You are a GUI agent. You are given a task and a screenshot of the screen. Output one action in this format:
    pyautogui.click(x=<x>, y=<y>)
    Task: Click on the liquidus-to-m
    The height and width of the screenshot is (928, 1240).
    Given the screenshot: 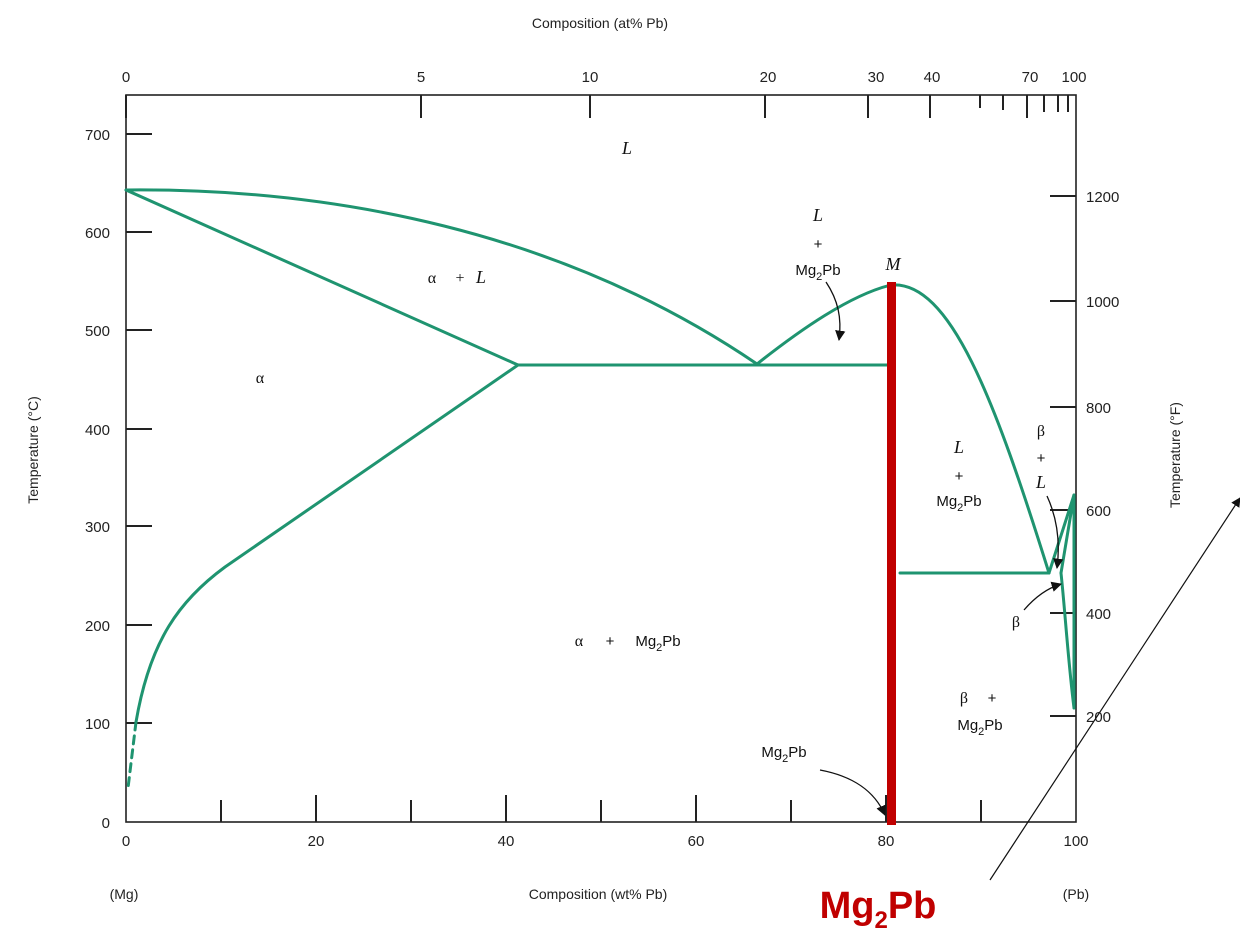 What is the action you would take?
    pyautogui.click(x=824, y=324)
    